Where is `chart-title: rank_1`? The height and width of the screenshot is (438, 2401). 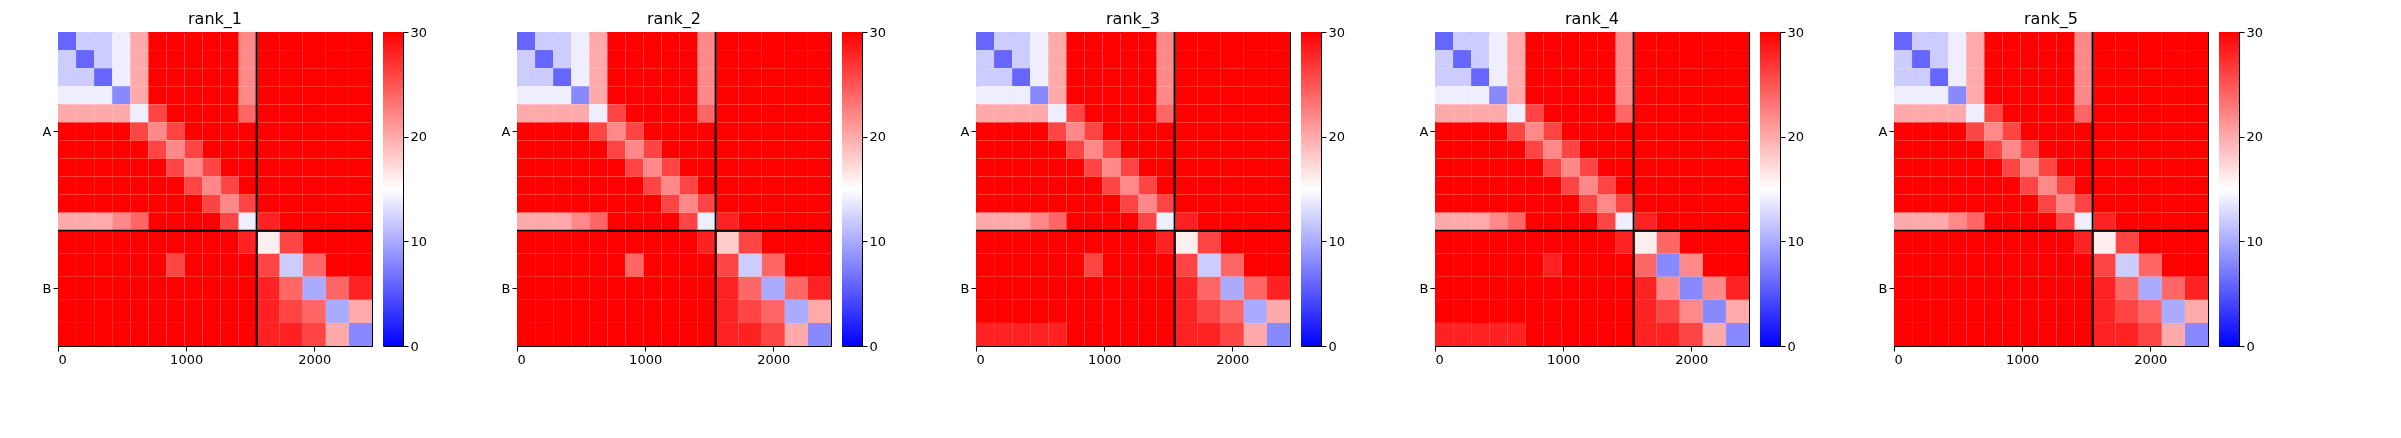 chart-title: rank_1 is located at coordinates (215, 19).